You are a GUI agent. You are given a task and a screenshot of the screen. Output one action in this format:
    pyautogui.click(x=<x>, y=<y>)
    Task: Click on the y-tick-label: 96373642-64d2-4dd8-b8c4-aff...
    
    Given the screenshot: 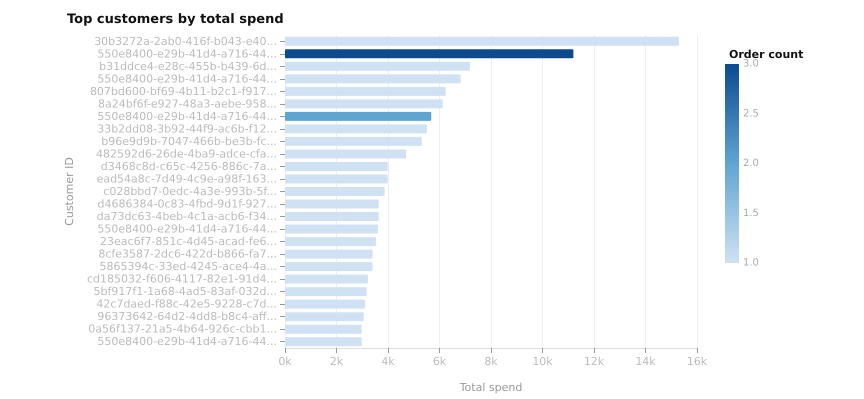 What is the action you would take?
    pyautogui.click(x=187, y=317)
    